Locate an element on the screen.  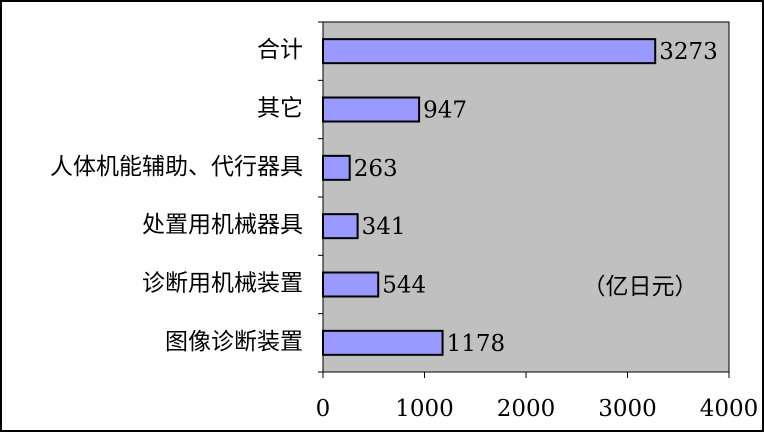
y-tick-label: 其它 is located at coordinates (280, 109).